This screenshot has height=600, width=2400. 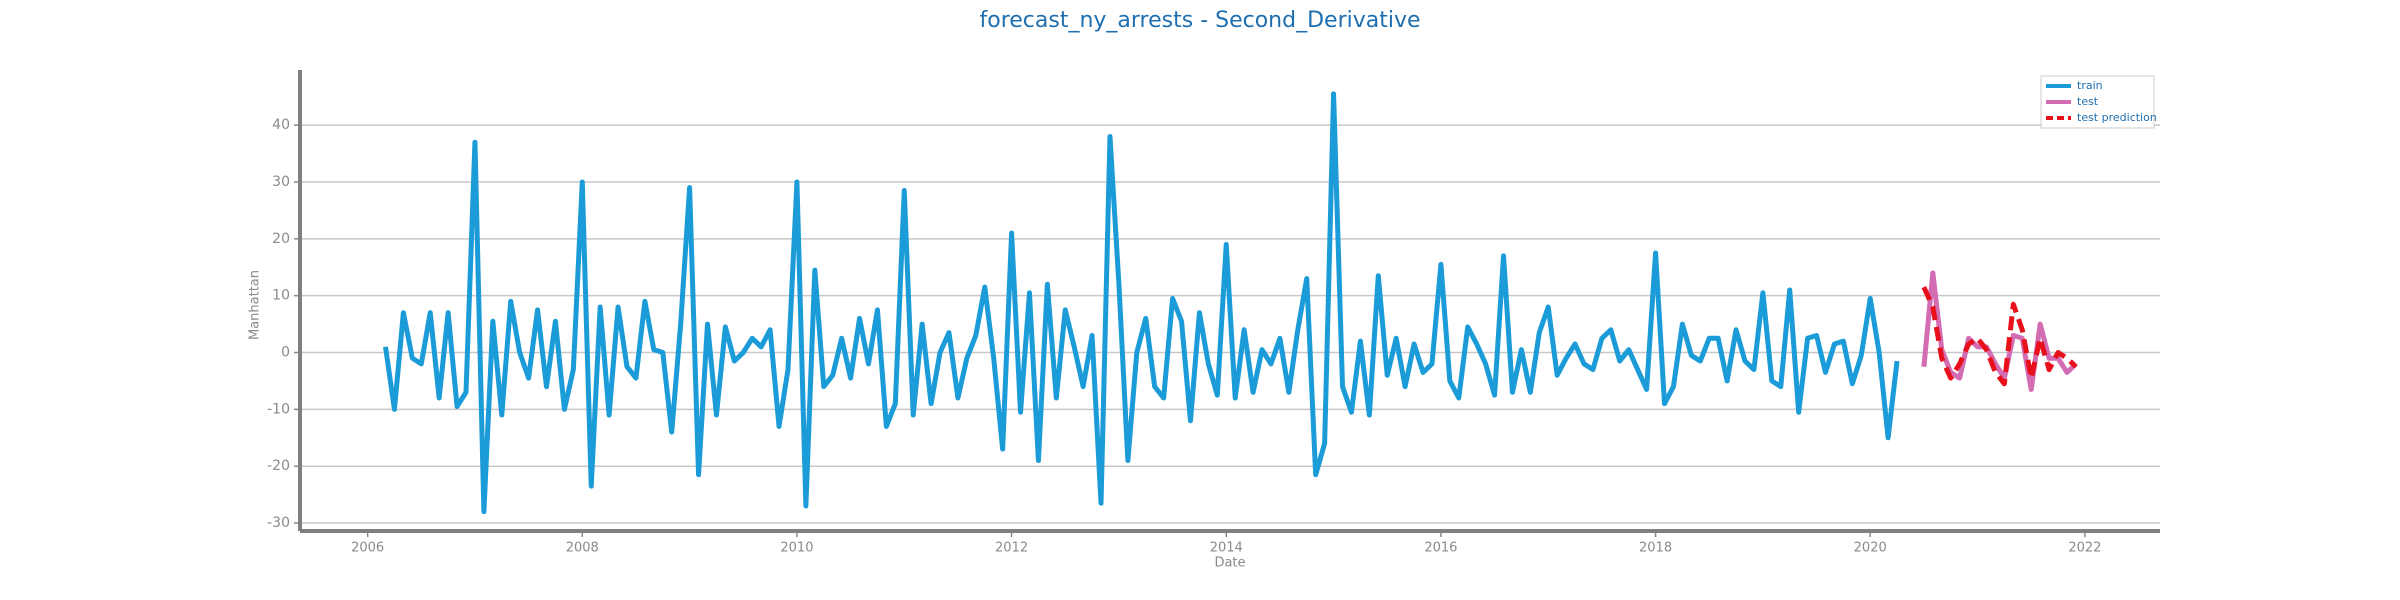 What do you see at coordinates (2117, 117) in the screenshot?
I see `legend-label: test prediction` at bounding box center [2117, 117].